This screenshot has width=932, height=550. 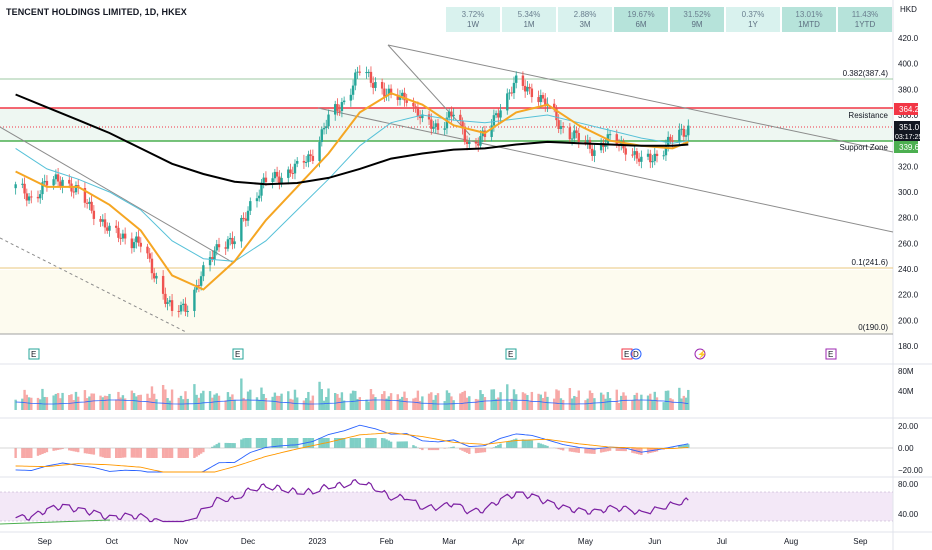 I want to click on perf-cell-1m: 5.34% 1M, so click(x=529, y=19).